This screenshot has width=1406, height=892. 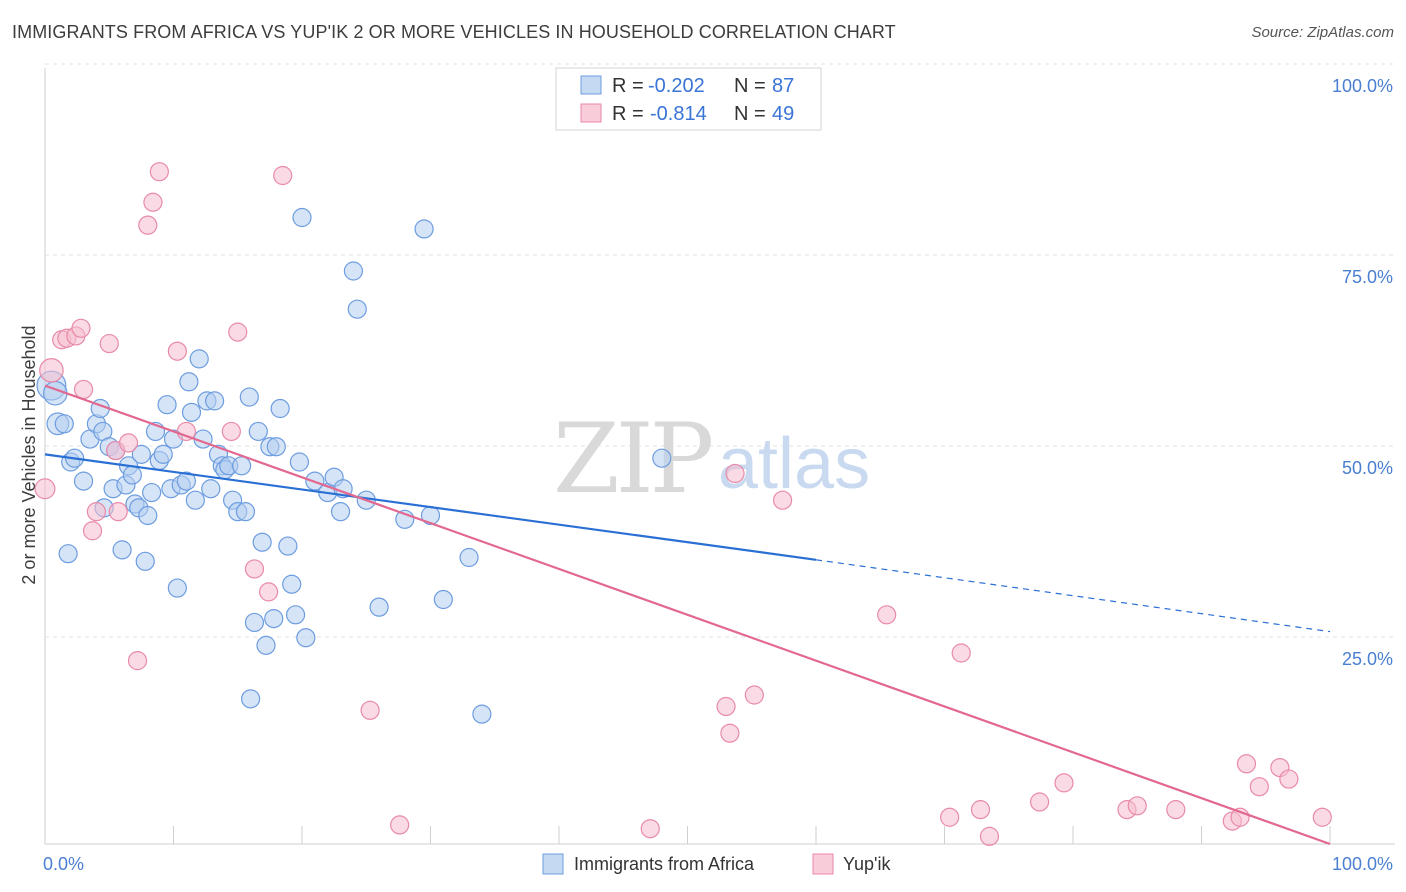 I want to click on y-axis-label: 2 or more Vehicles in Household, so click(x=29, y=454).